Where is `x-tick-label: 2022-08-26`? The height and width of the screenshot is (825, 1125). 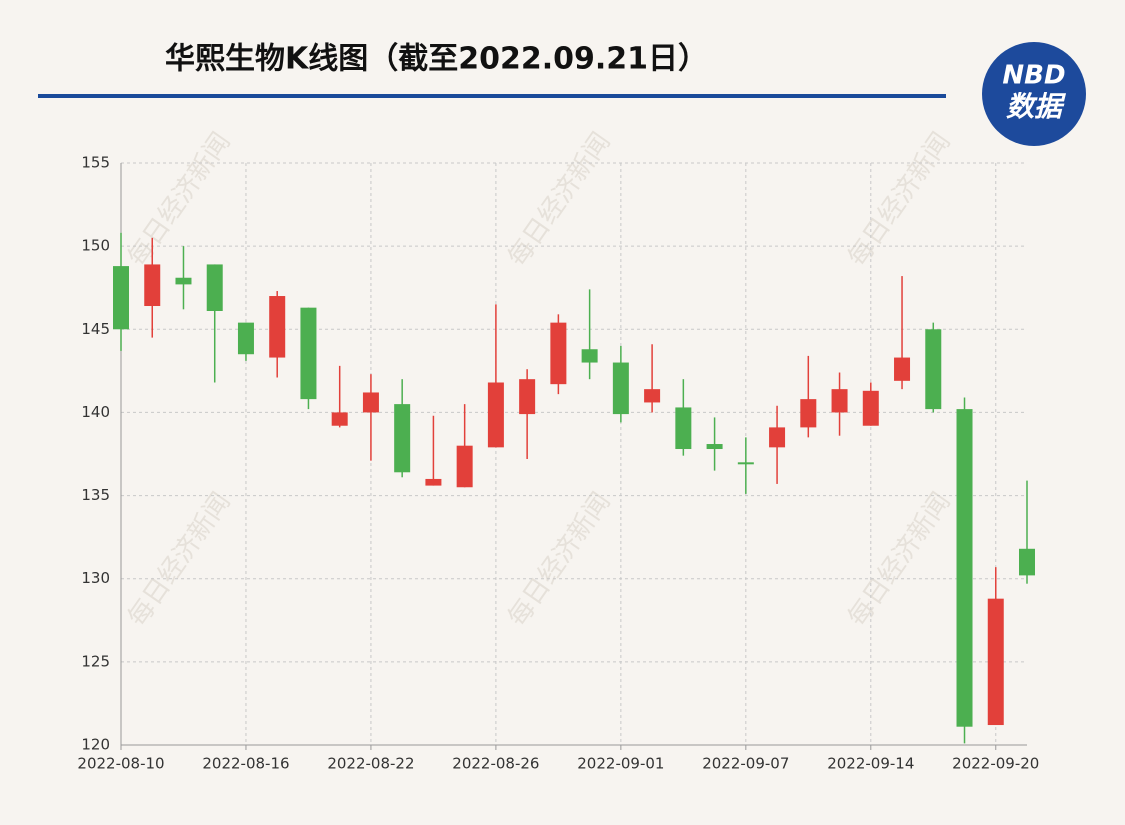 x-tick-label: 2022-08-26 is located at coordinates (495, 764).